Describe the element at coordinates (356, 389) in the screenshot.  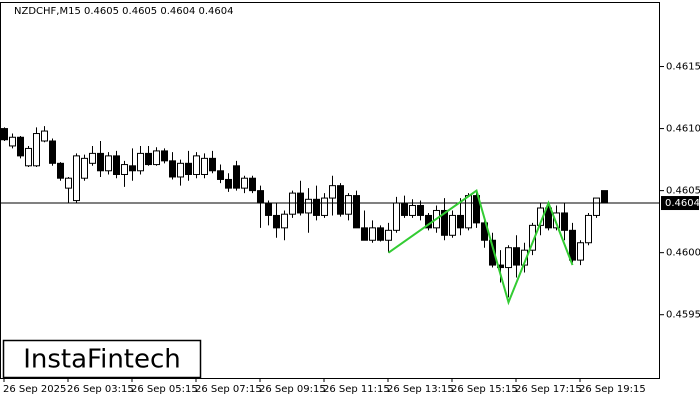
I see `x-tick-label: 26 Sep 11:15` at that location.